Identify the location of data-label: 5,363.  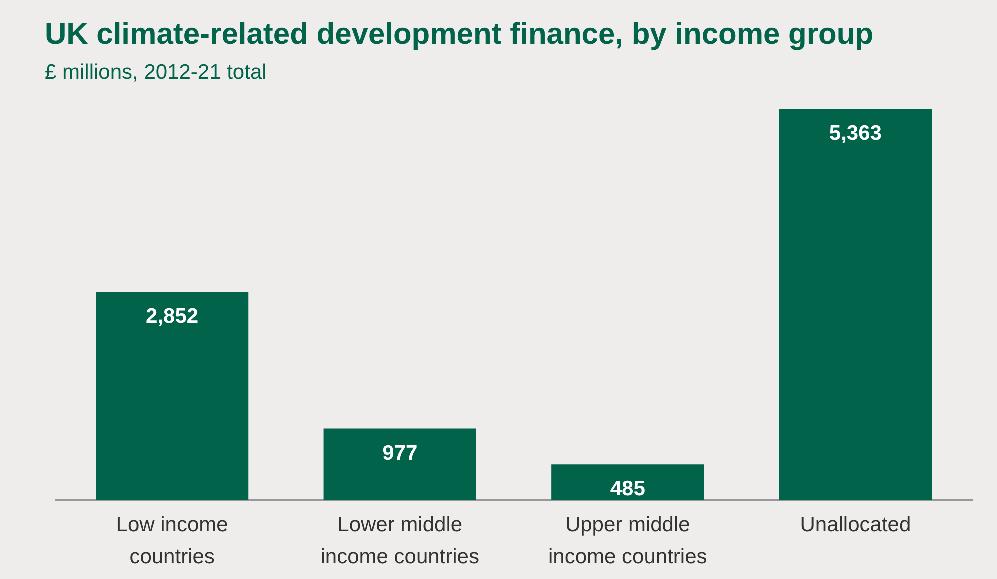
(855, 133).